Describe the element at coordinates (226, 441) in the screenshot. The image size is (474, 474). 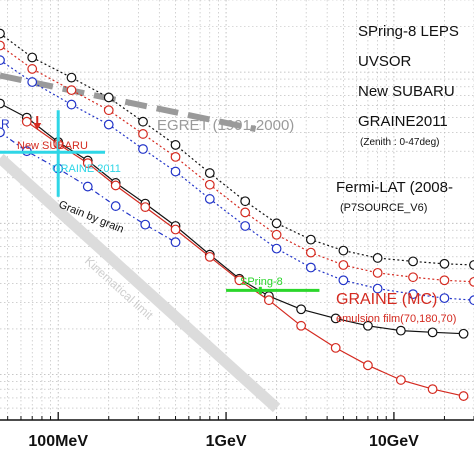
I see `x-tick-label: 1GeV` at that location.